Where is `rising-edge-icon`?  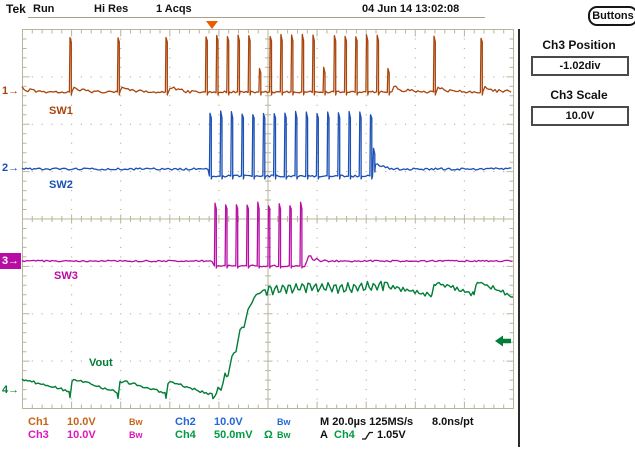
rising-edge-icon is located at coordinates (367, 435).